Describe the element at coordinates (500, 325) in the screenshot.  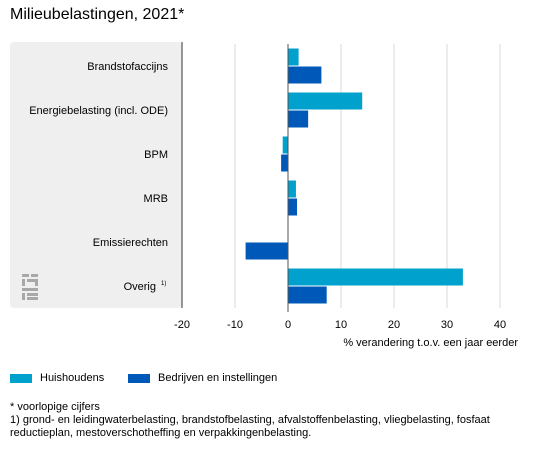
I see `x-tick-label-6: 40` at that location.